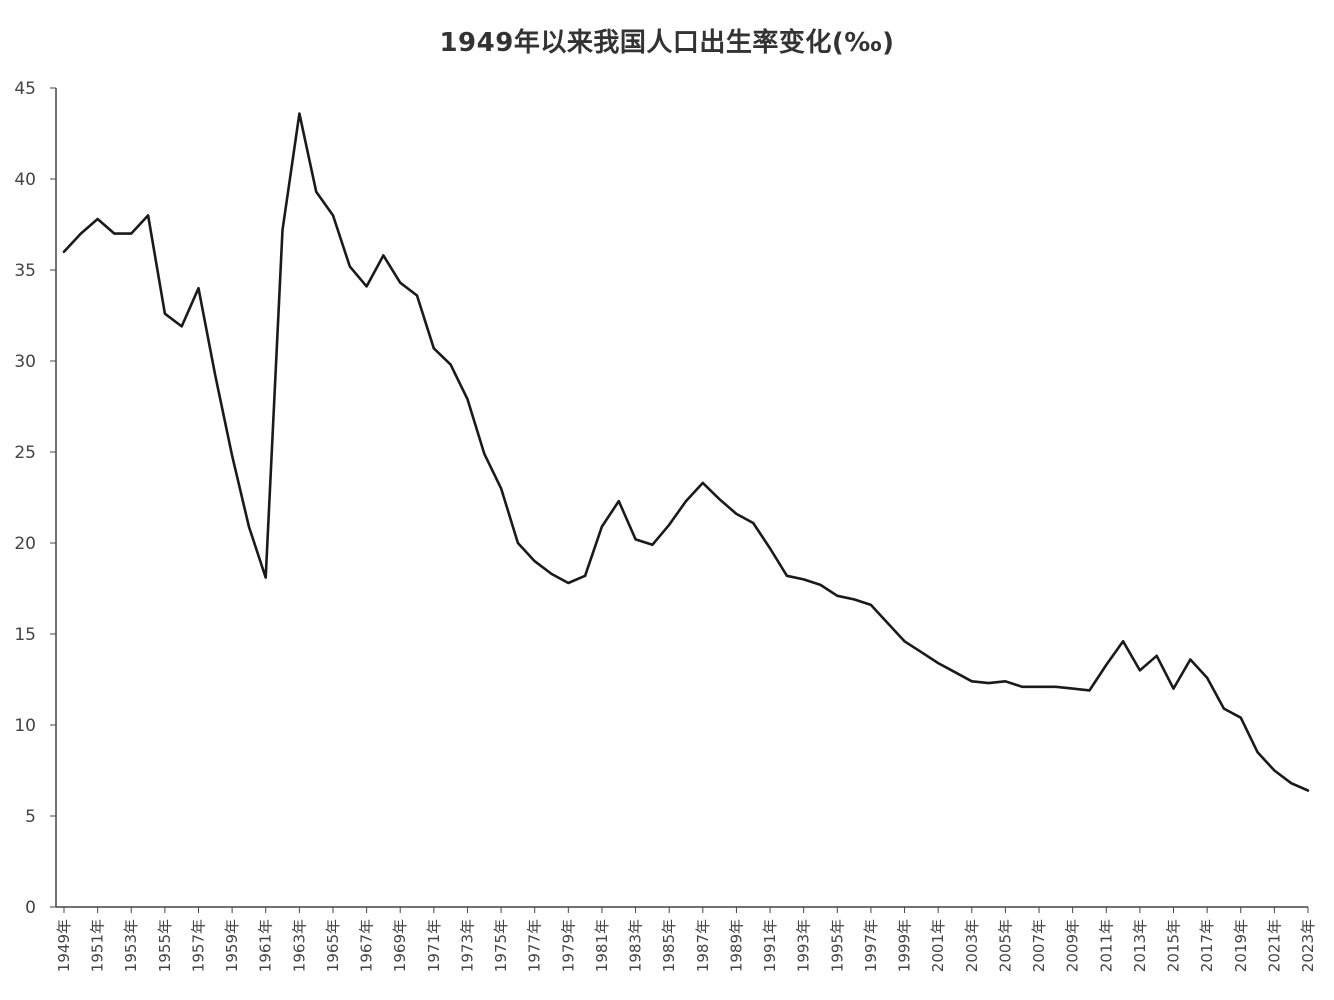  Describe the element at coordinates (736, 945) in the screenshot. I see `x-tick-label: 1989年` at that location.